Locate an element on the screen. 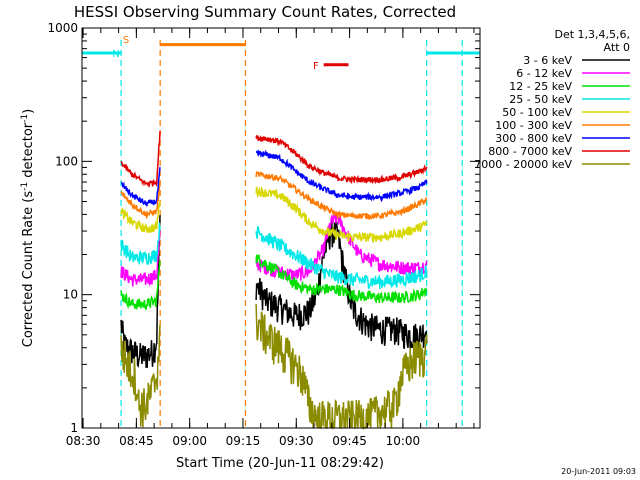 The height and width of the screenshot is (480, 640). night-flag-label: N is located at coordinates (115, 54).